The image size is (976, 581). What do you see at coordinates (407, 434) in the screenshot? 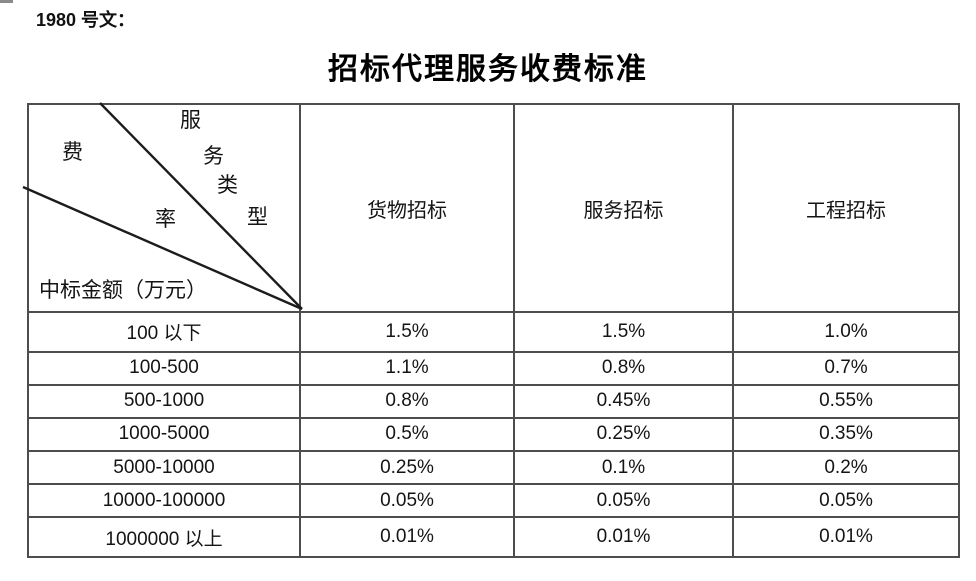
I see `rate-cell: 0.5%` at bounding box center [407, 434].